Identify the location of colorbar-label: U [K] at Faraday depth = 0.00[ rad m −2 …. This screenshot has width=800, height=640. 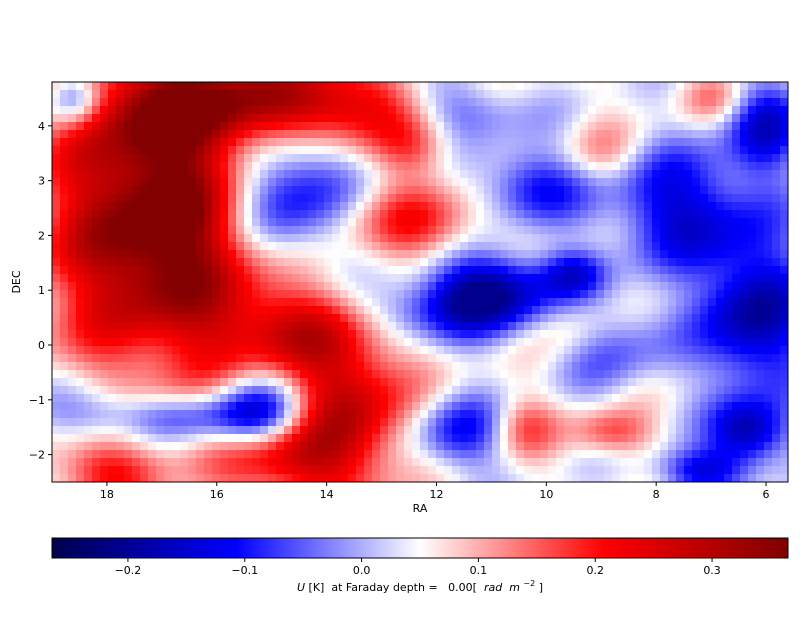
(420, 585).